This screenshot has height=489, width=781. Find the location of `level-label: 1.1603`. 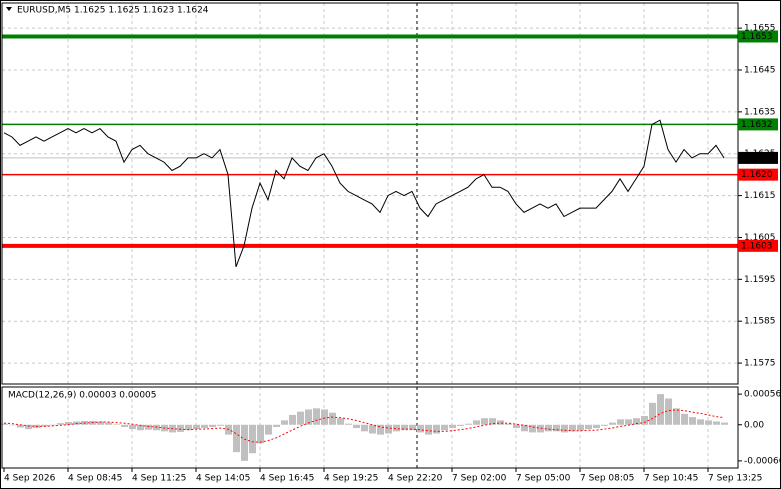

level-label: 1.1603 is located at coordinates (757, 246).